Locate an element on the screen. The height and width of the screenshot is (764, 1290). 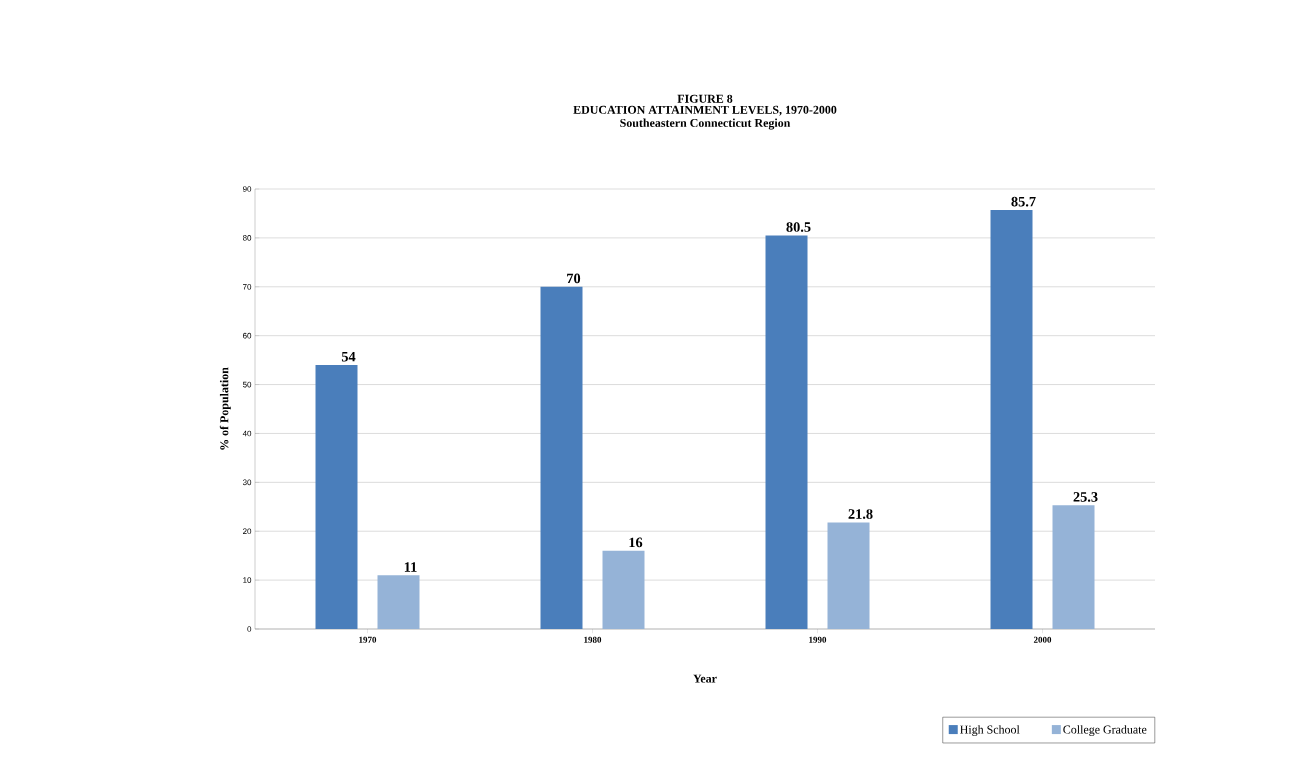
x-tick-label: 1970 is located at coordinates (368, 639).